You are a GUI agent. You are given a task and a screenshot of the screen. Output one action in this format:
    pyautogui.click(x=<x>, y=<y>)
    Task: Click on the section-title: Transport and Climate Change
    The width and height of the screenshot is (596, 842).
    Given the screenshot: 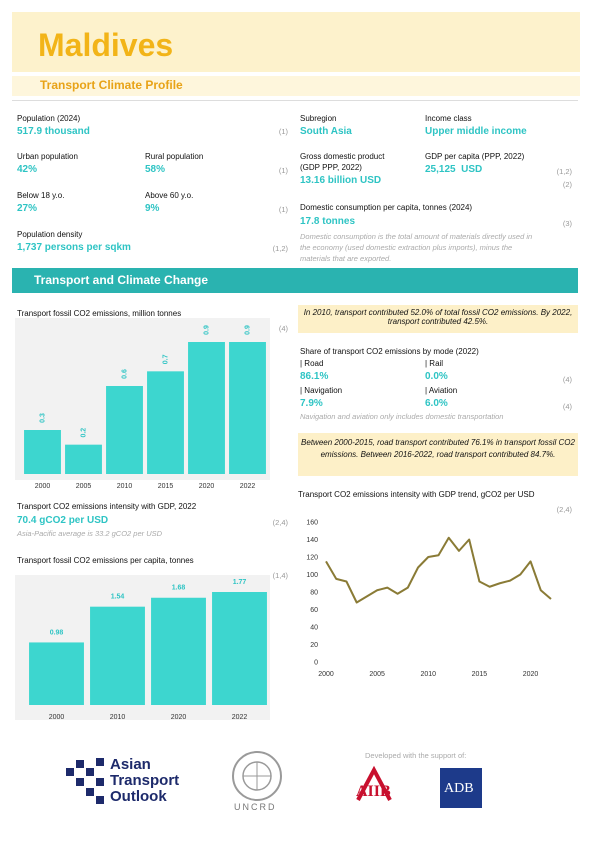 What is the action you would take?
    pyautogui.click(x=121, y=280)
    